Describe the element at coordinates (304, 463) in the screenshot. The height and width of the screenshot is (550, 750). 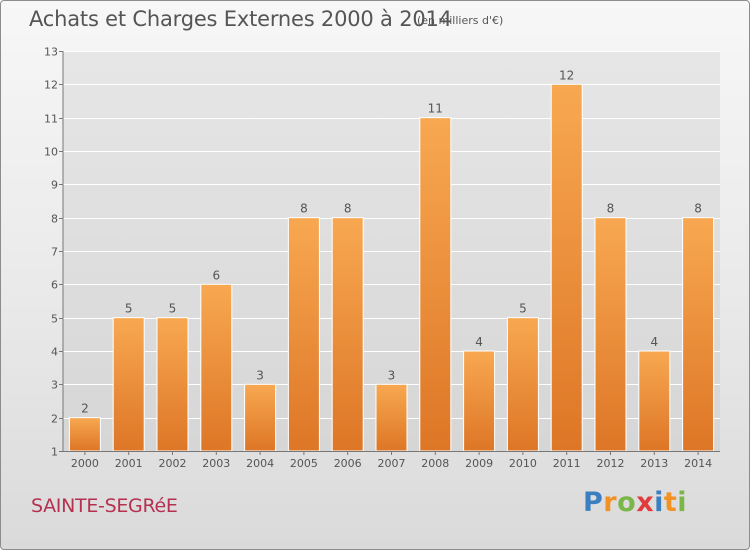
I see `x-tick-label: 2005` at that location.